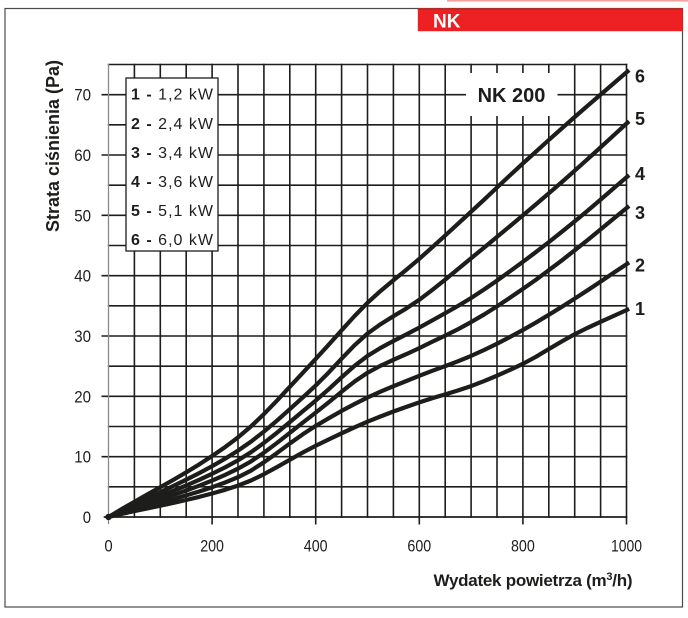 The height and width of the screenshot is (618, 688). What do you see at coordinates (523, 546) in the screenshot?
I see `svg-text: 800` at bounding box center [523, 546].